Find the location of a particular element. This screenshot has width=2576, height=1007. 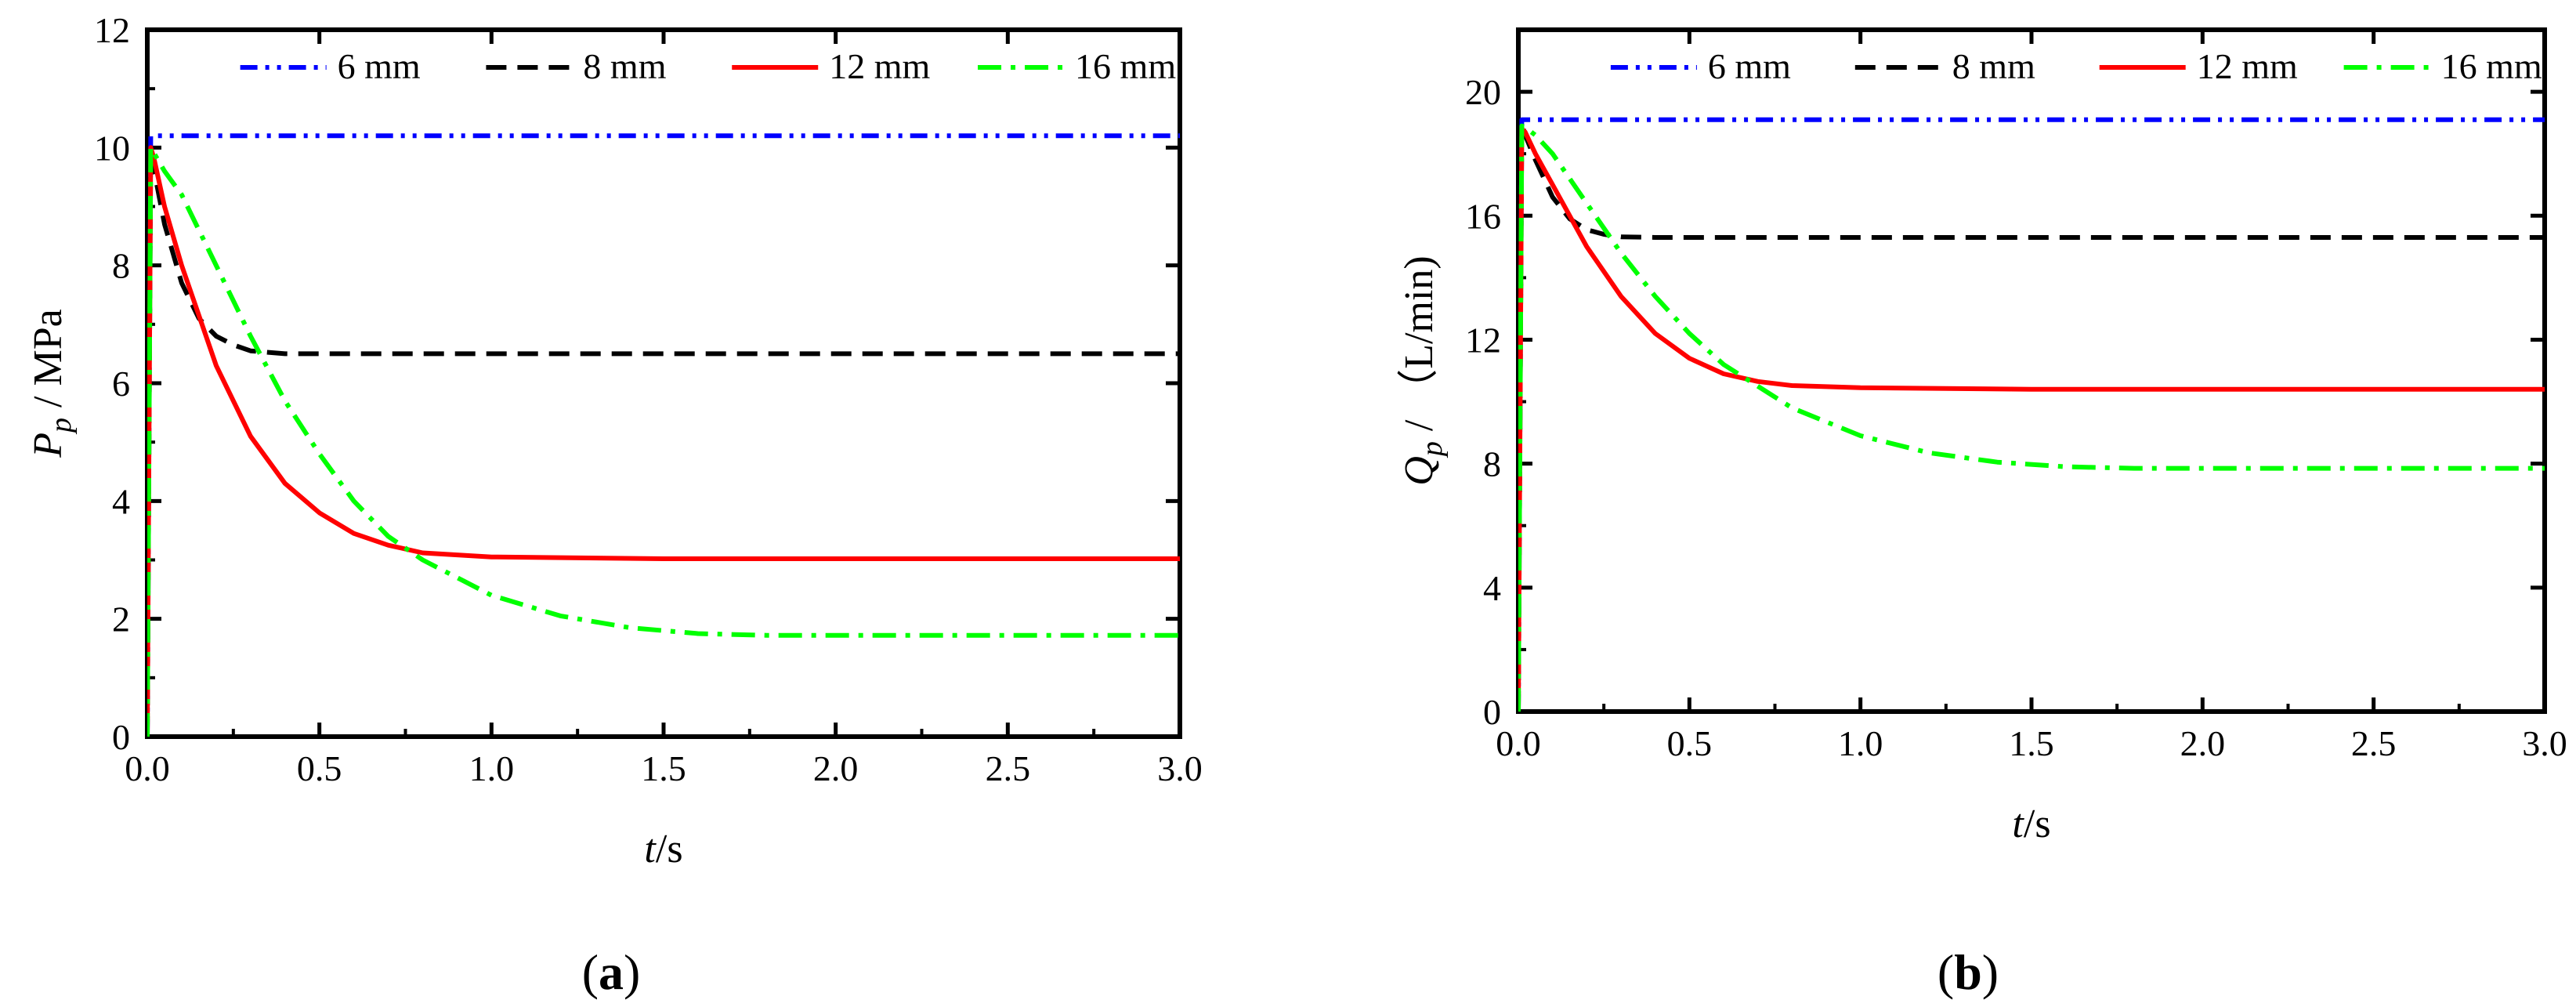

panel-b-y-tick-label: 12 is located at coordinates (1483, 340).